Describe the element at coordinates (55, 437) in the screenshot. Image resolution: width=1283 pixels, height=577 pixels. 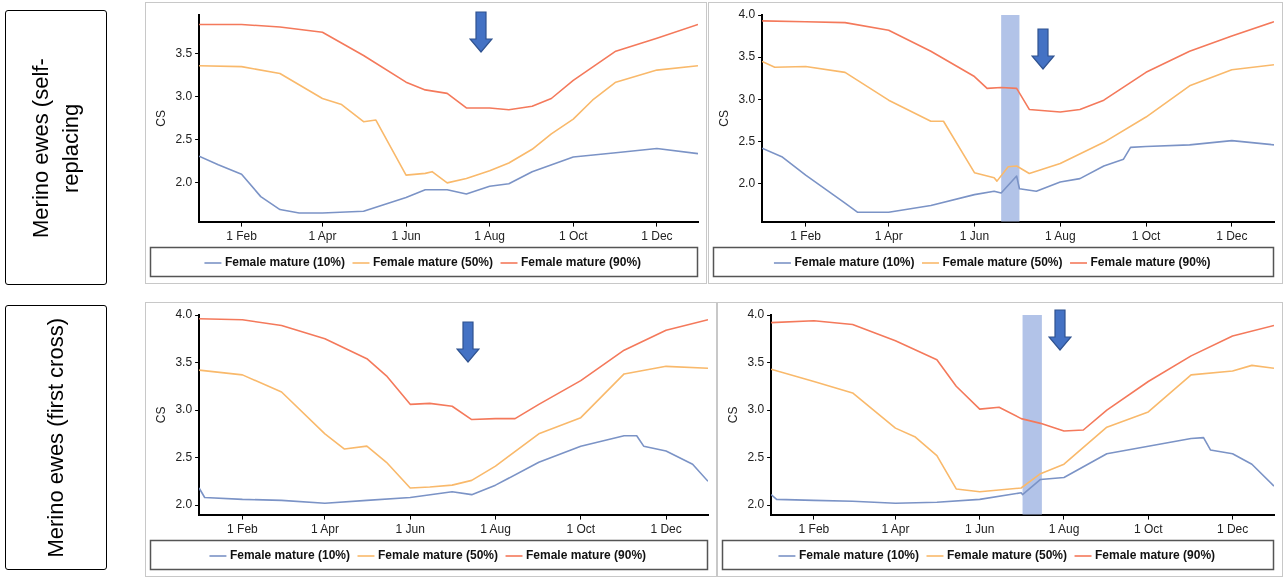
I see `text: Merino ewes (first cross)` at that location.